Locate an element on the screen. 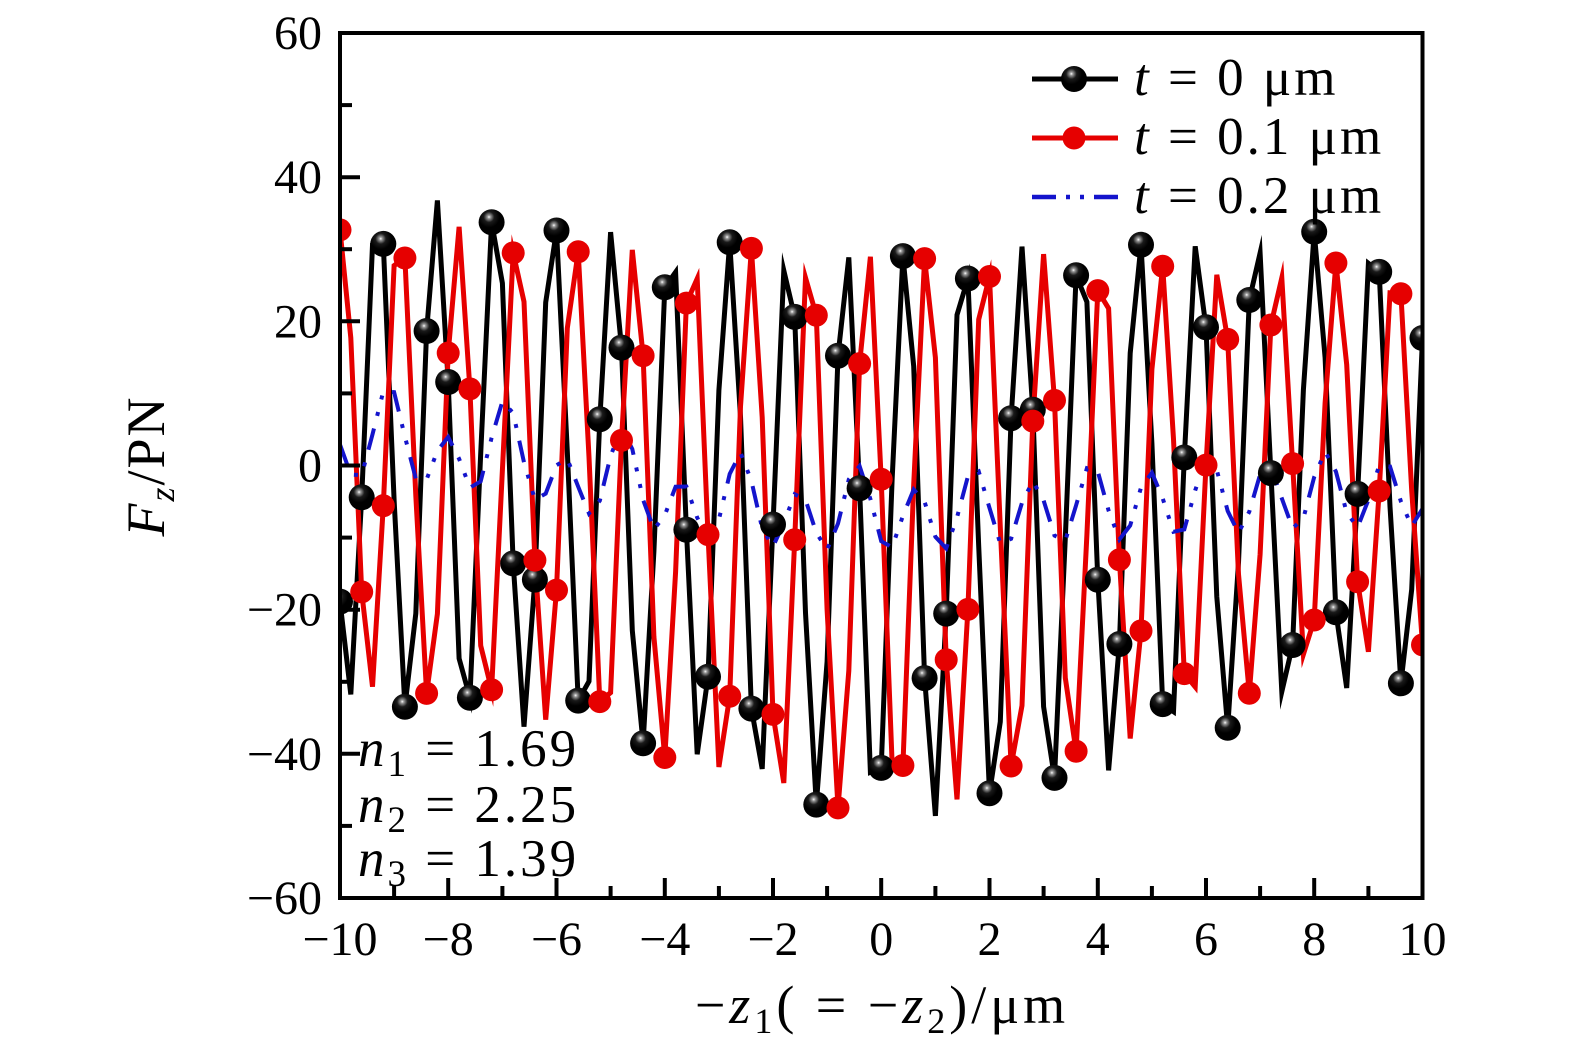  svg-text: 40 is located at coordinates (298, 177).